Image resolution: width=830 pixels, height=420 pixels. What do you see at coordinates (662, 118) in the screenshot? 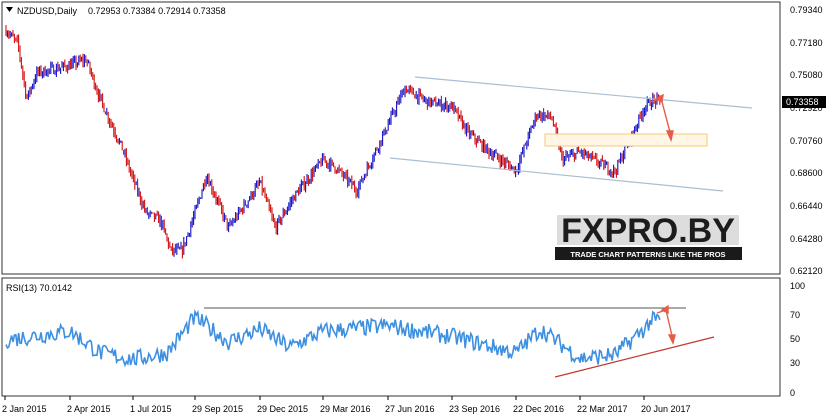
I see `price-arrow-icon` at bounding box center [662, 118].